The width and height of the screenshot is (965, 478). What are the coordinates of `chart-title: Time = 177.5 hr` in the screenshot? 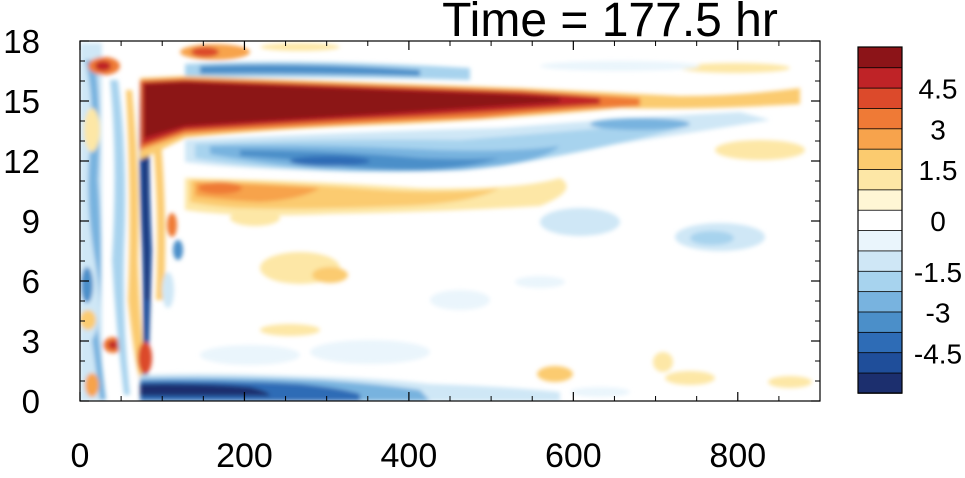 It's located at (610, 23).